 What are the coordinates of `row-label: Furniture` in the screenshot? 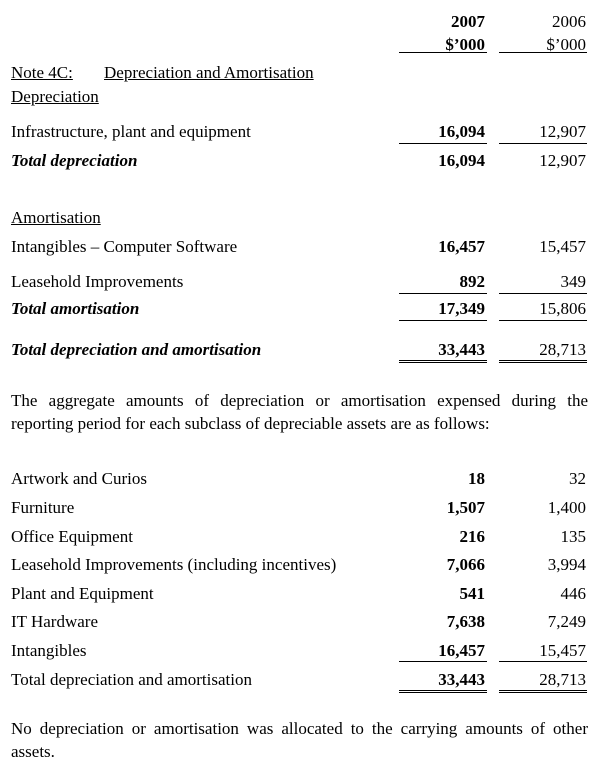 It's located at (43, 507).